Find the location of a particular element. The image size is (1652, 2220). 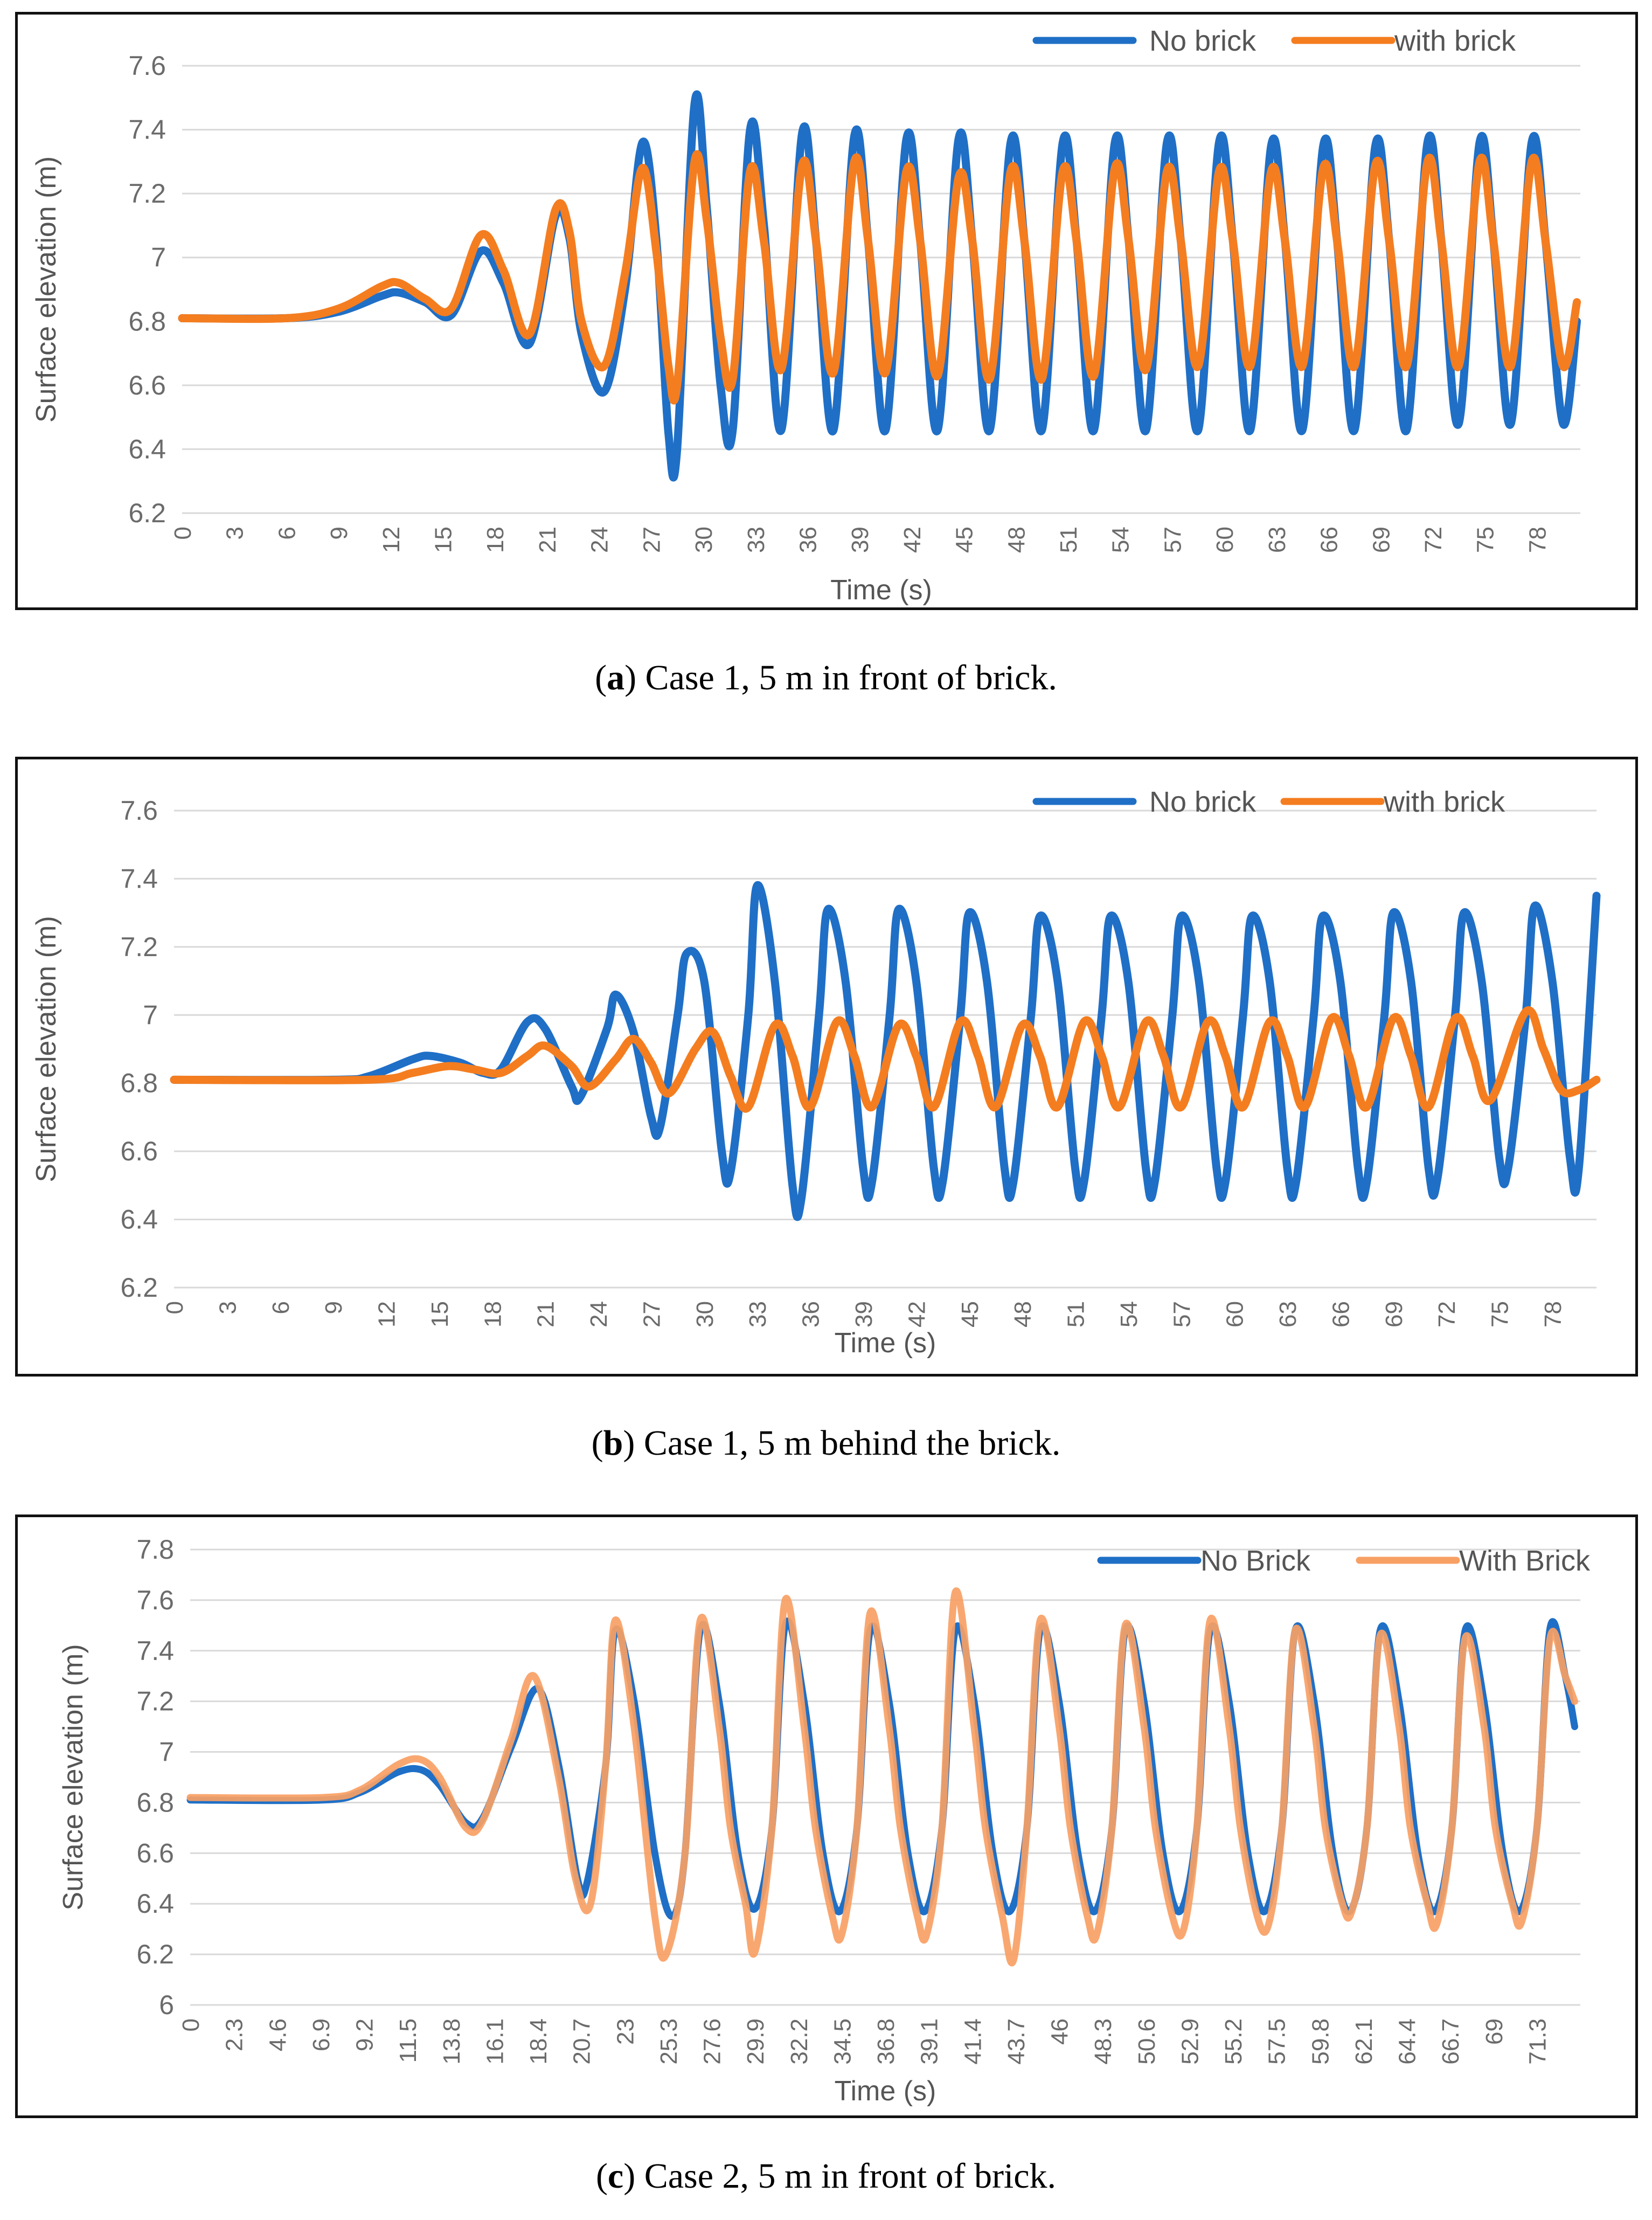

chart-a-x-tick-label: 54 is located at coordinates (1121, 540).